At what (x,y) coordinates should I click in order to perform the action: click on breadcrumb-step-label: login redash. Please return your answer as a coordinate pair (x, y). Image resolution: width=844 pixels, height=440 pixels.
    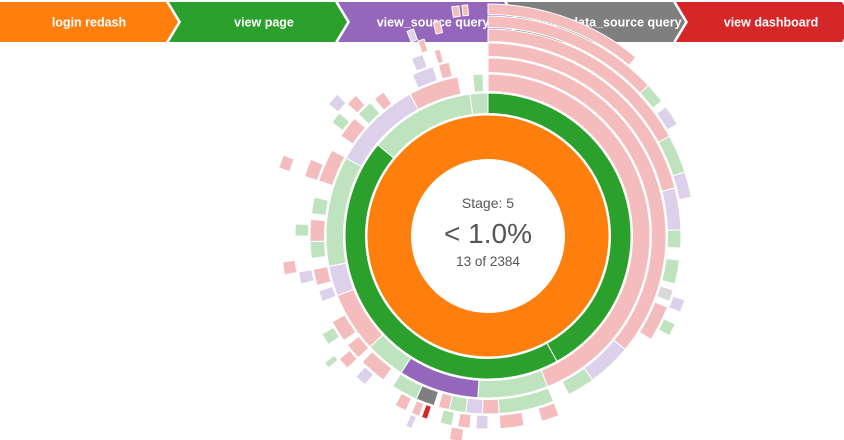
    Looking at the image, I should click on (89, 23).